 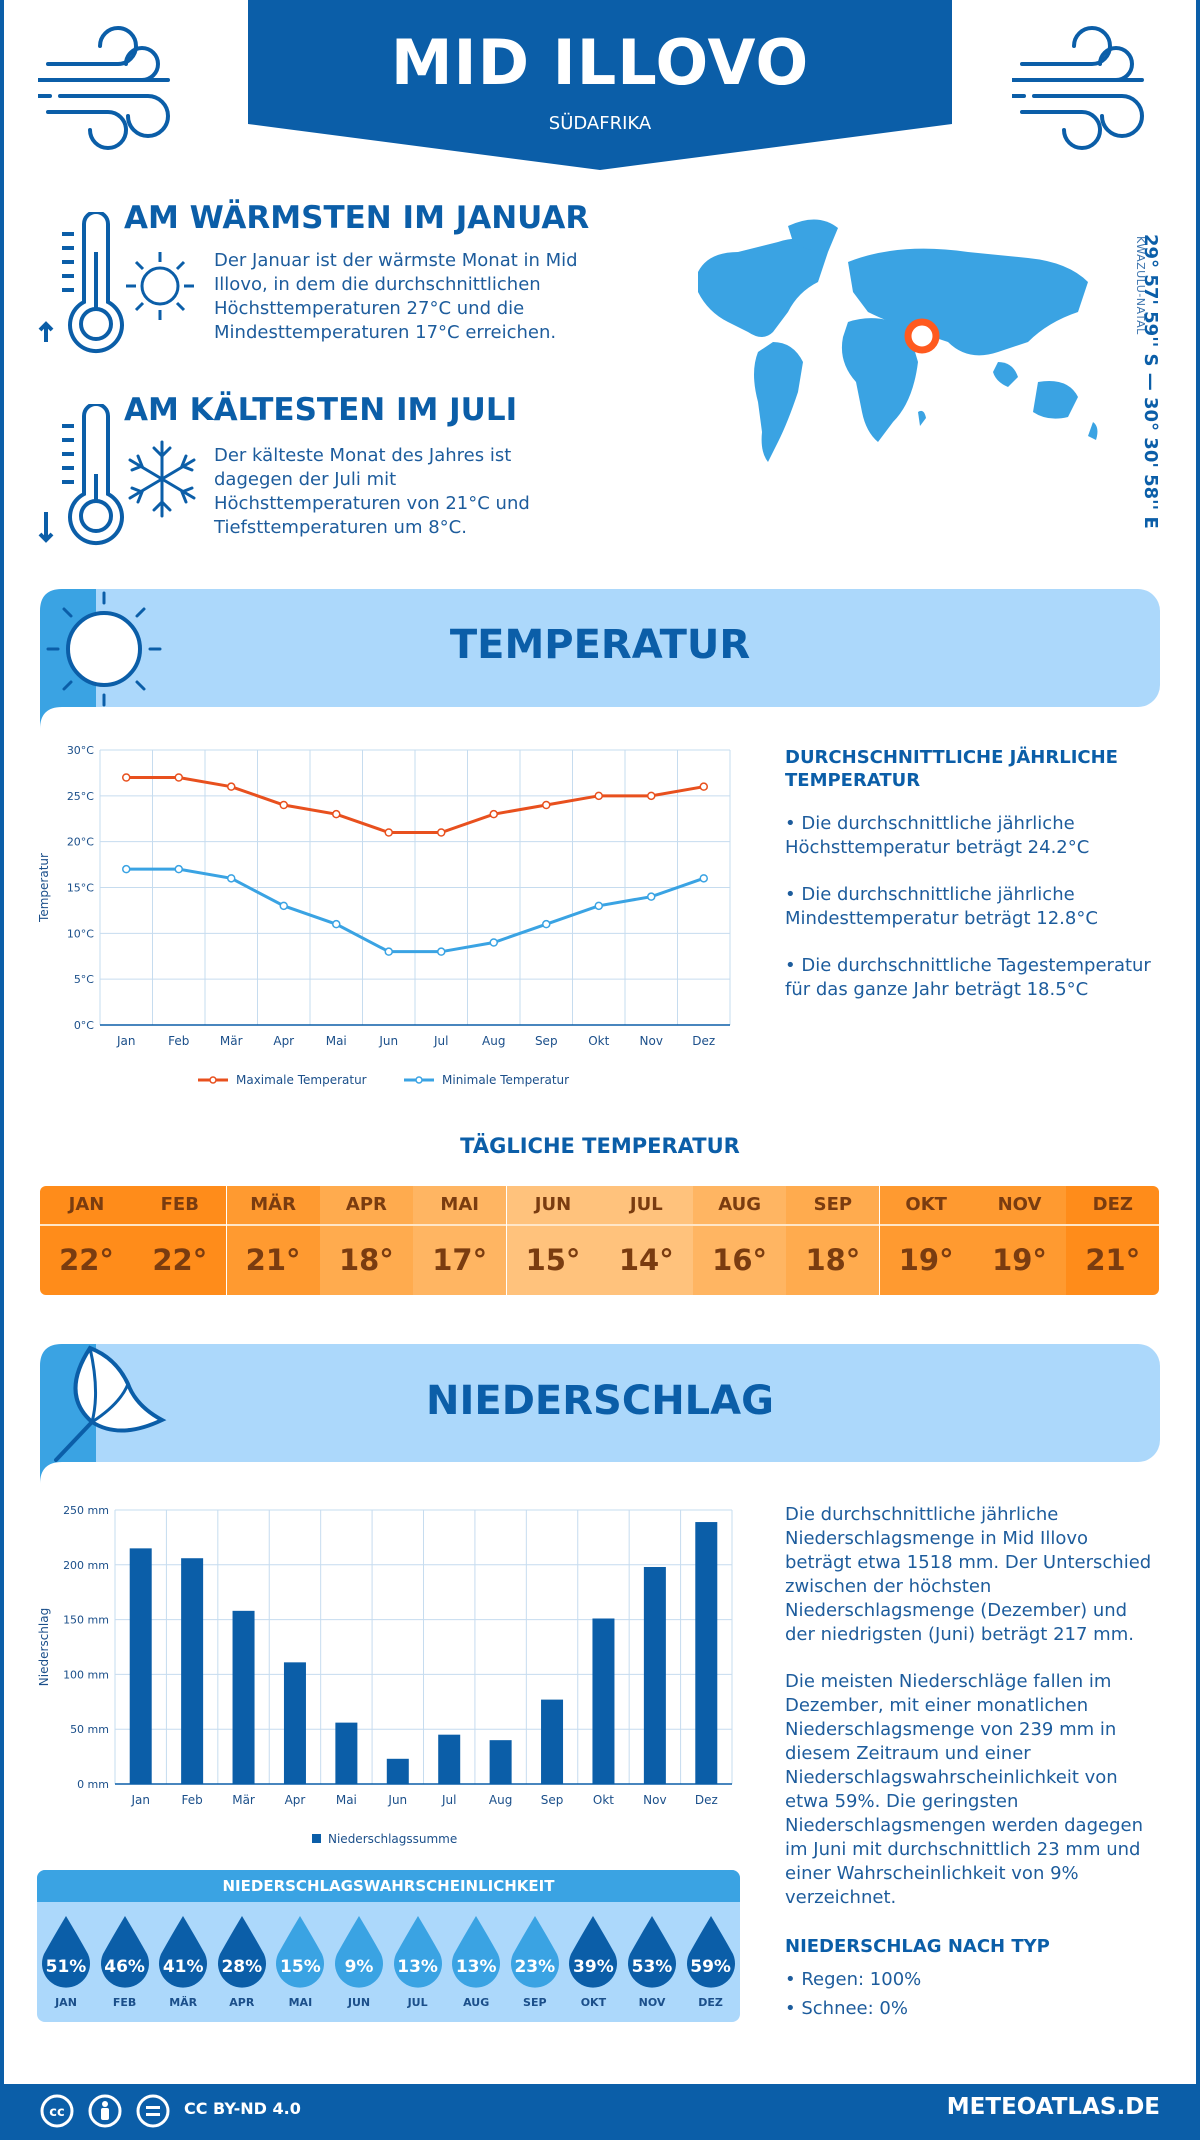 I want to click on probability-value: 46%, so click(x=124, y=1967).